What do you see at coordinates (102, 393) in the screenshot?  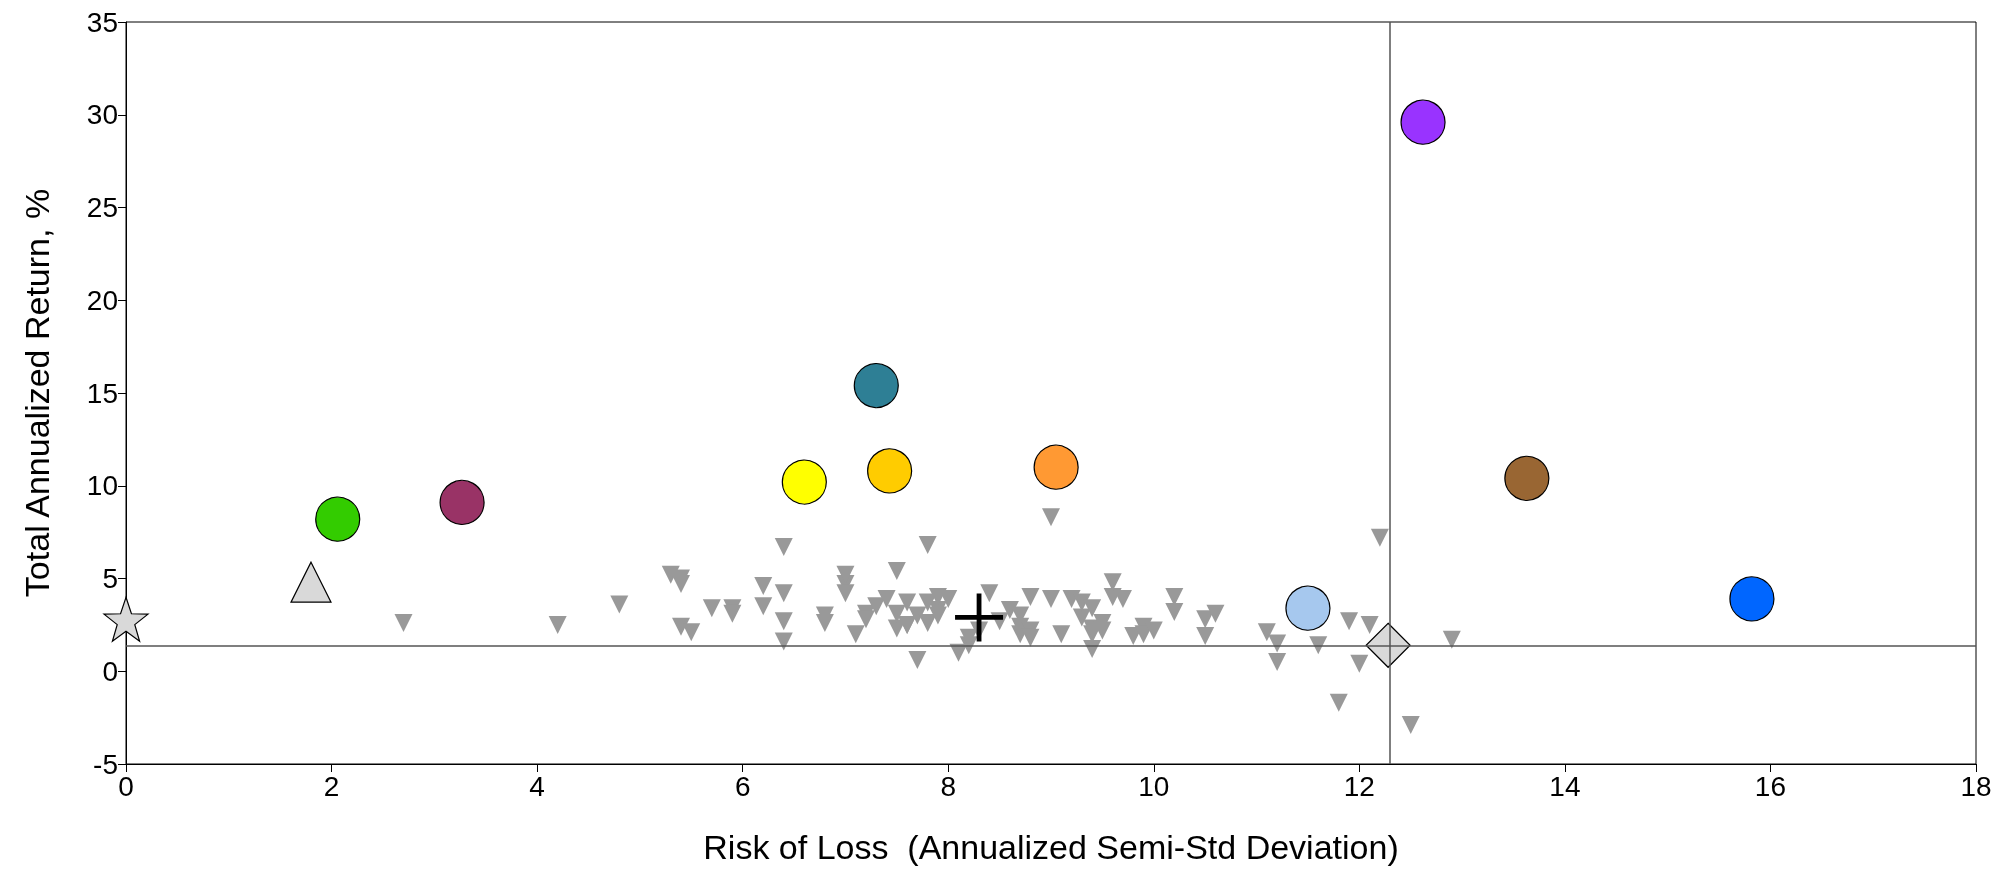 I see `y-tick-label: 15` at bounding box center [102, 393].